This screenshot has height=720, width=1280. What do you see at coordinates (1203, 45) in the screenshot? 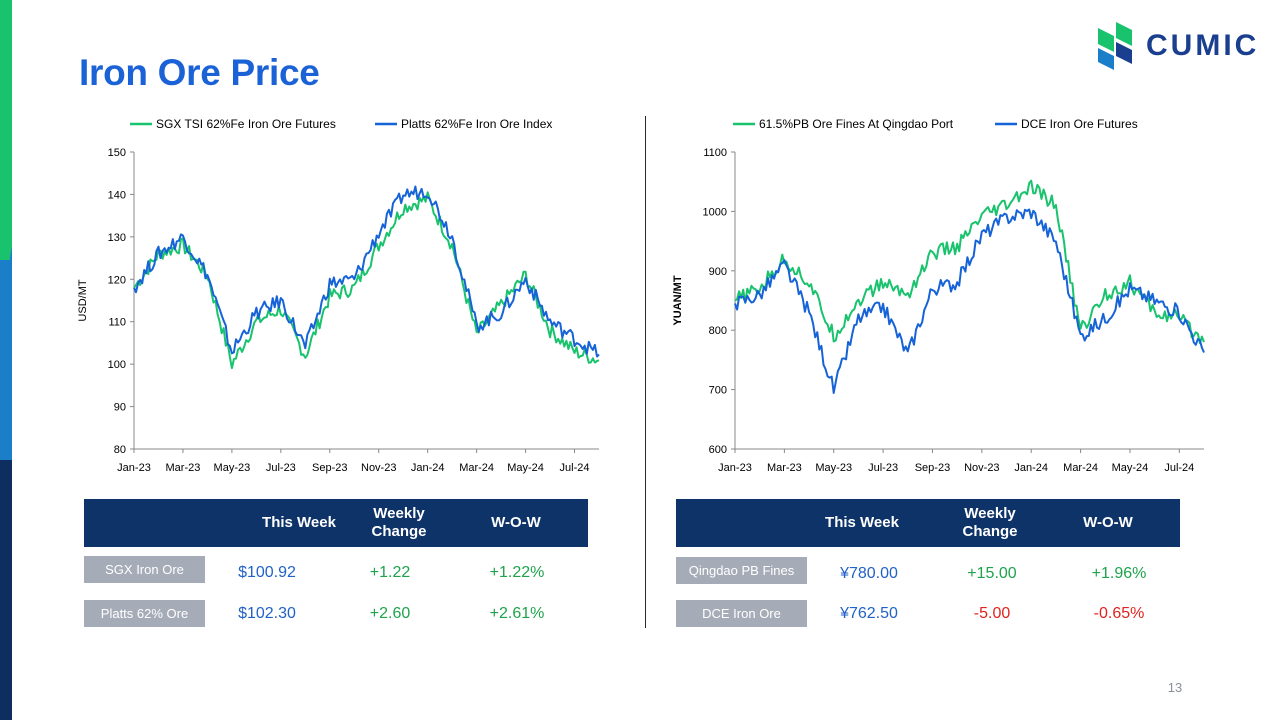
I see `logo-text: CUMIC` at bounding box center [1203, 45].